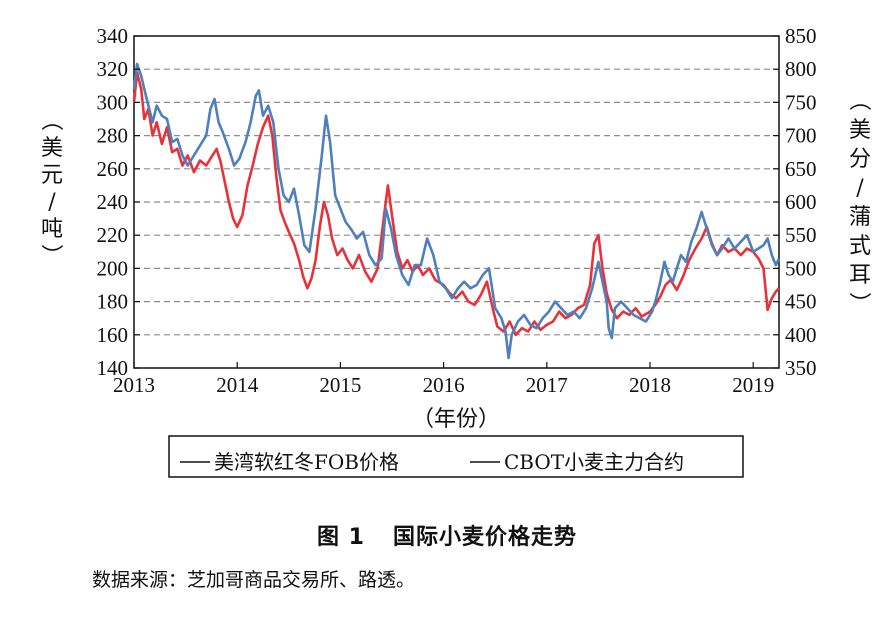 The image size is (894, 624). Describe the element at coordinates (484, 537) in the screenshot. I see `caption-title: 国际小麦价格走势` at that location.